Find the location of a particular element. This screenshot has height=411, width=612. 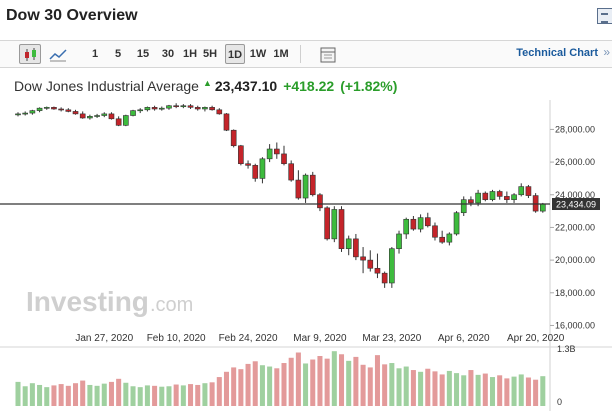

y-tick-label: 22,000.00 is located at coordinates (575, 227).